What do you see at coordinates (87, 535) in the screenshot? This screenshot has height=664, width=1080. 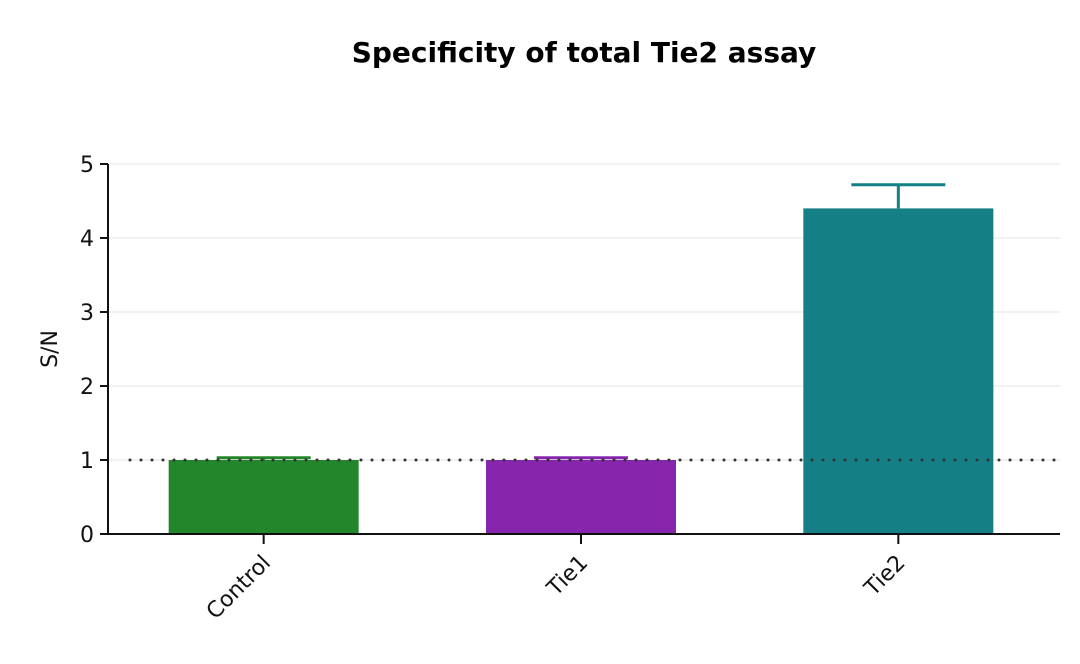 I see `y-tick-label: 0` at bounding box center [87, 535].